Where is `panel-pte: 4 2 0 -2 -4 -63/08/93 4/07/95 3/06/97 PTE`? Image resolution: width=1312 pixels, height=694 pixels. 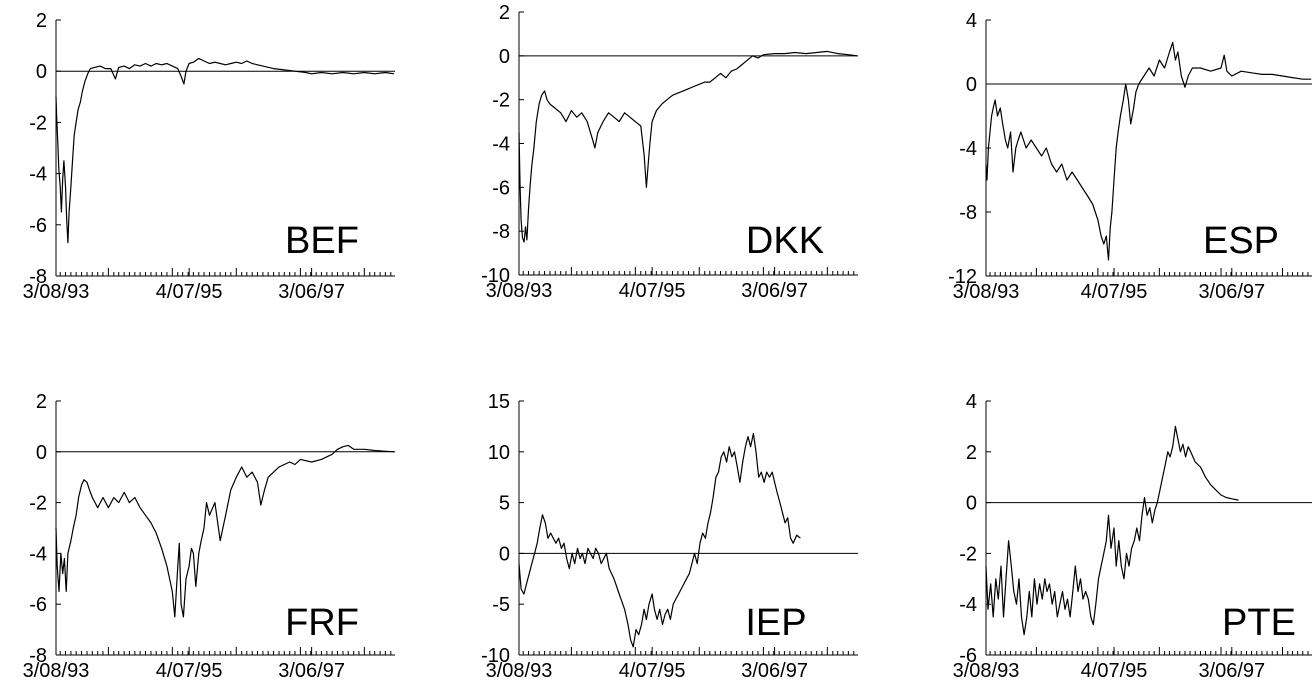 panel-pte: 4 2 0 -2 -4 -63/08/93 4/07/95 3/06/97 PTE is located at coordinates (1132, 536).